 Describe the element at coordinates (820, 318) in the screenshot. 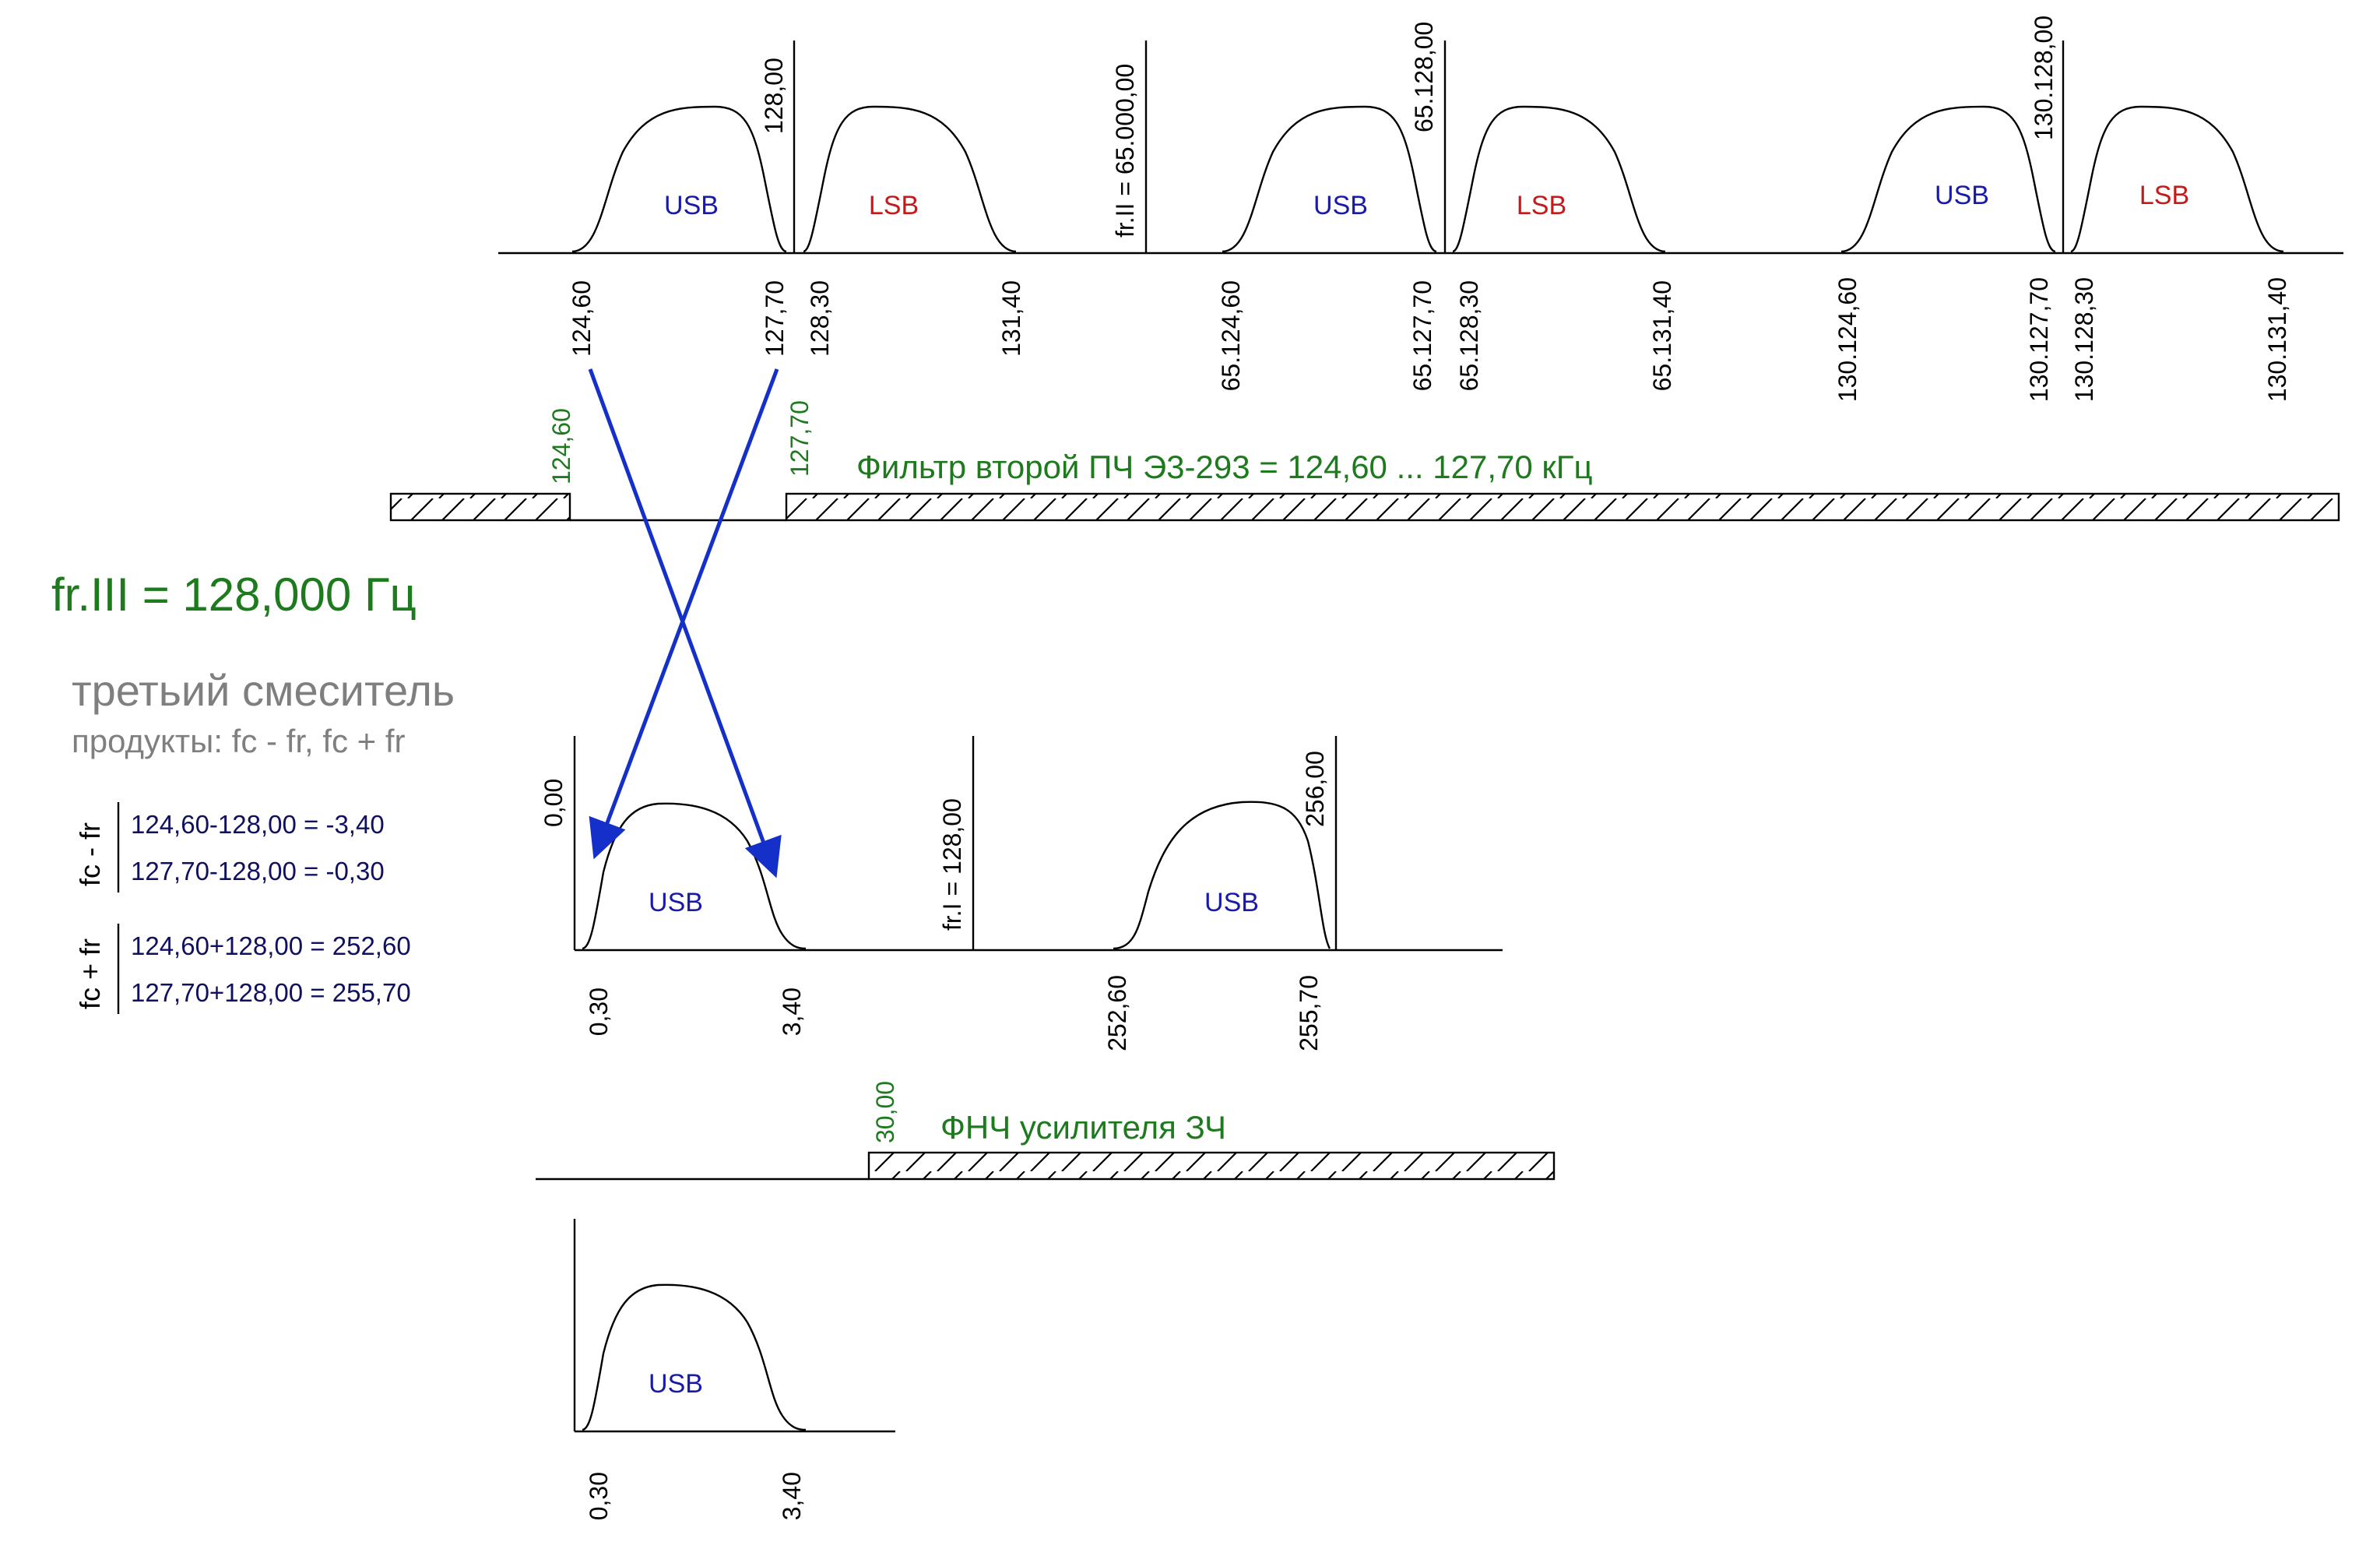

I see `top-freq-label: 128,30` at that location.